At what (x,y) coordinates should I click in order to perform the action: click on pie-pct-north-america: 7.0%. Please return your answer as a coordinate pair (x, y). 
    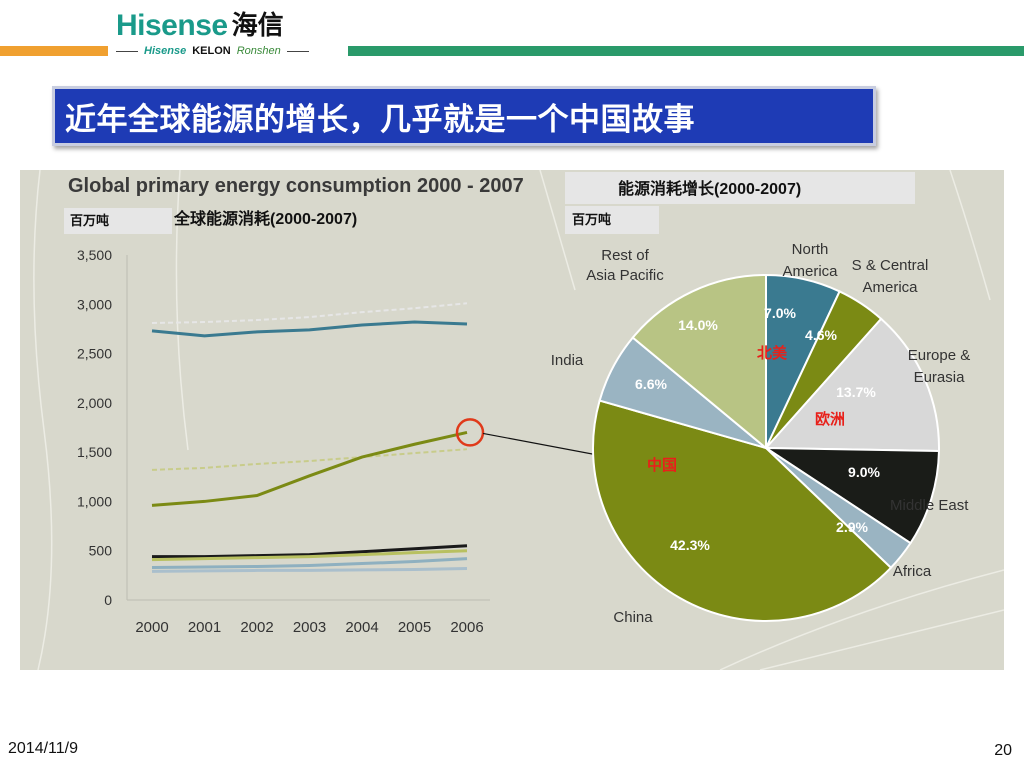
    Looking at the image, I should click on (780, 313).